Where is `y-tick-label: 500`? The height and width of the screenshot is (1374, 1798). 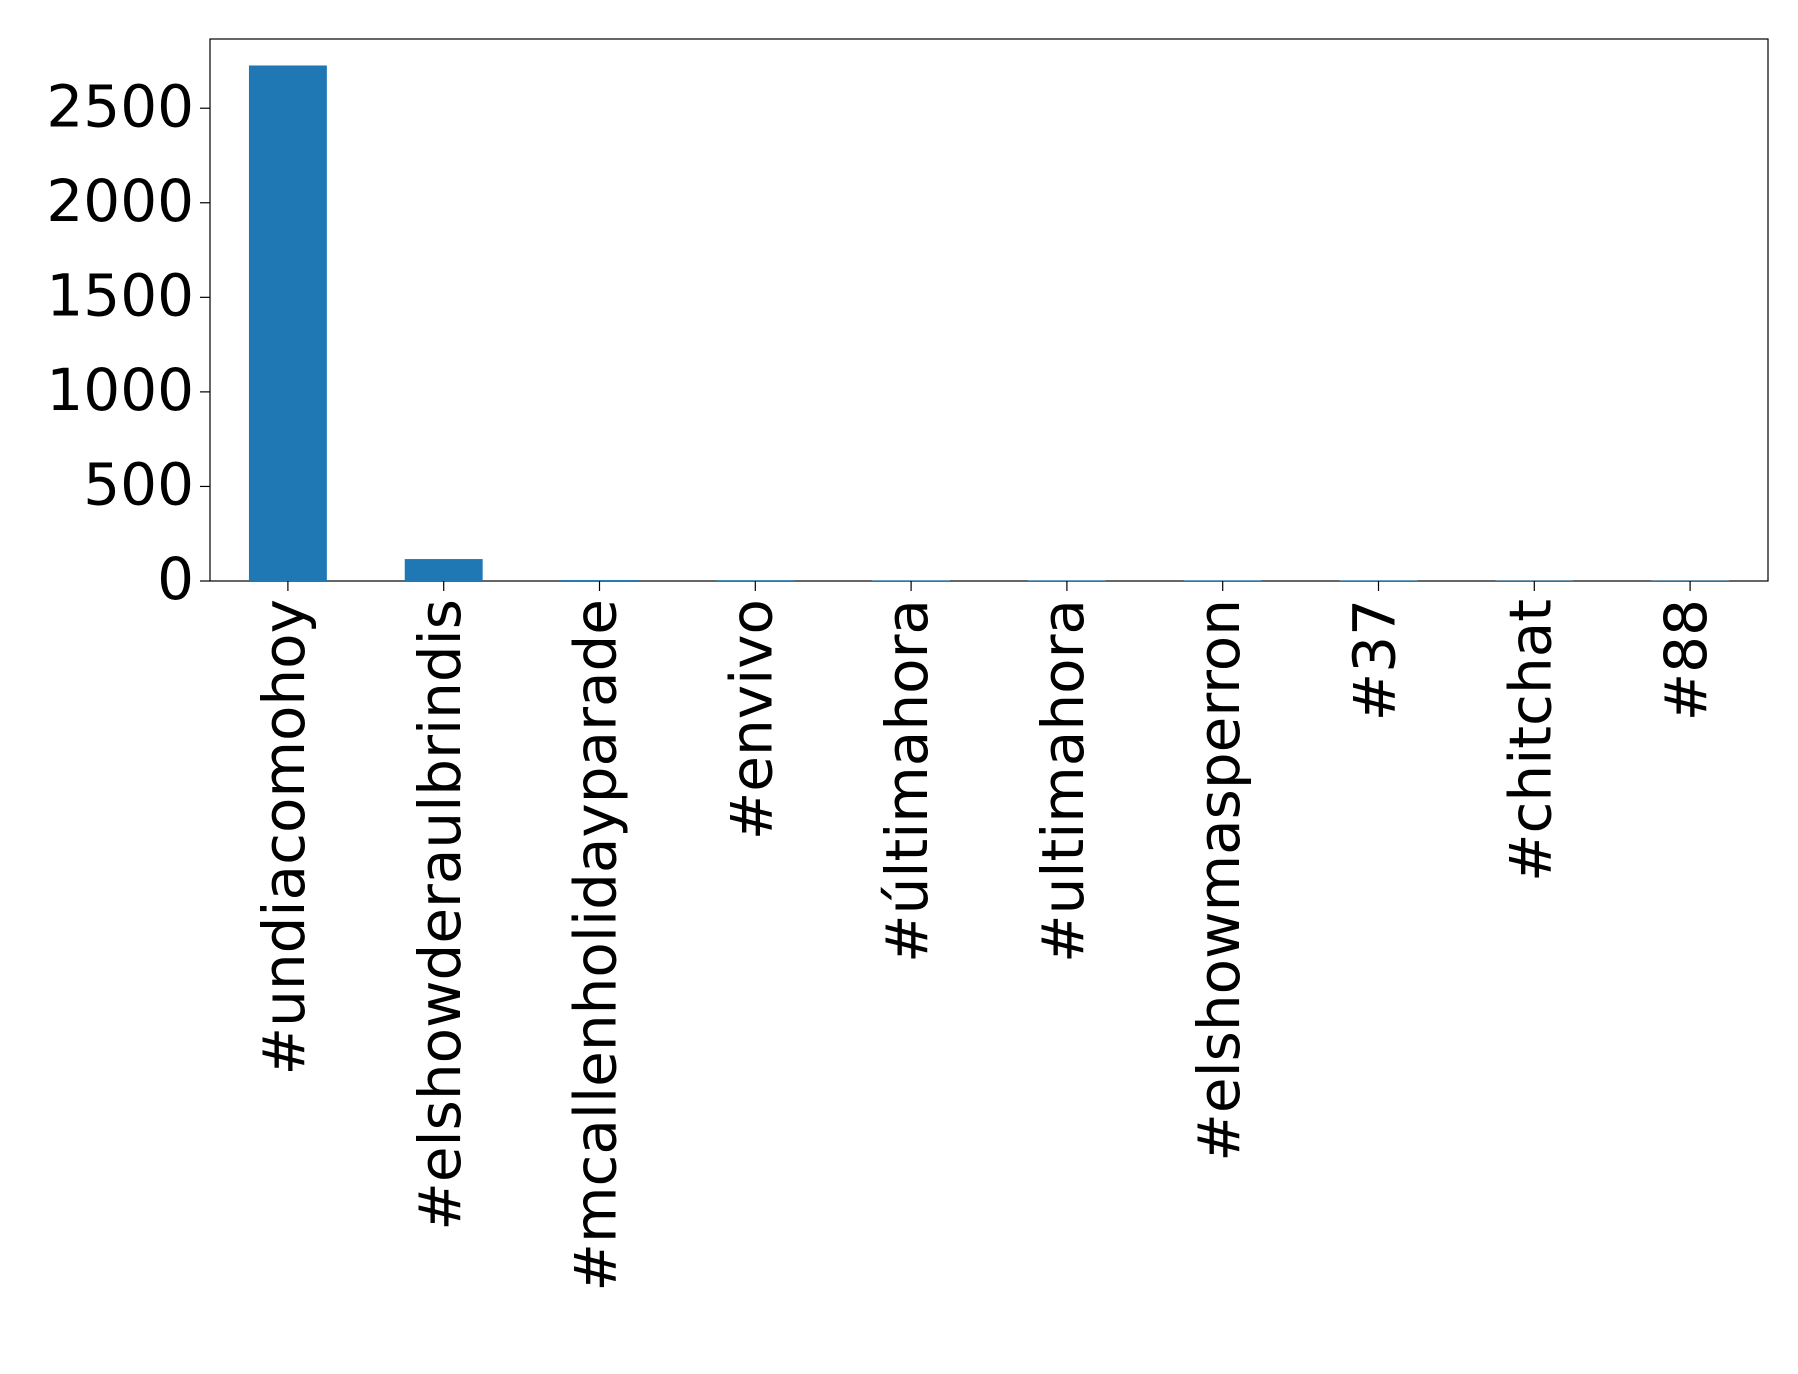
y-tick-label: 500 is located at coordinates (138, 485).